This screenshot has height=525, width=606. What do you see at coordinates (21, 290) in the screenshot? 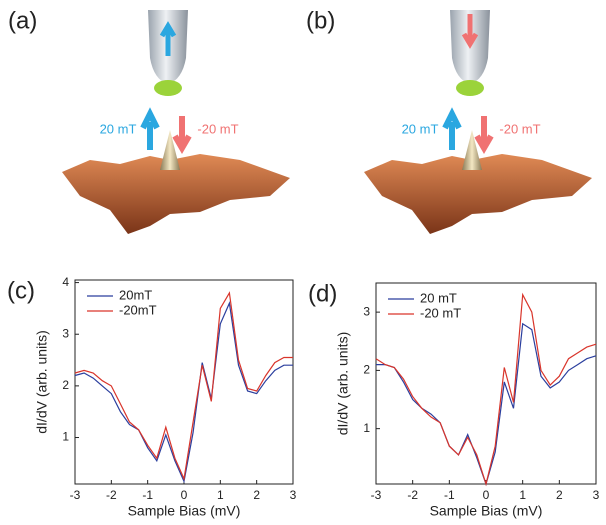
I see `panel-label: (c)` at bounding box center [21, 290].